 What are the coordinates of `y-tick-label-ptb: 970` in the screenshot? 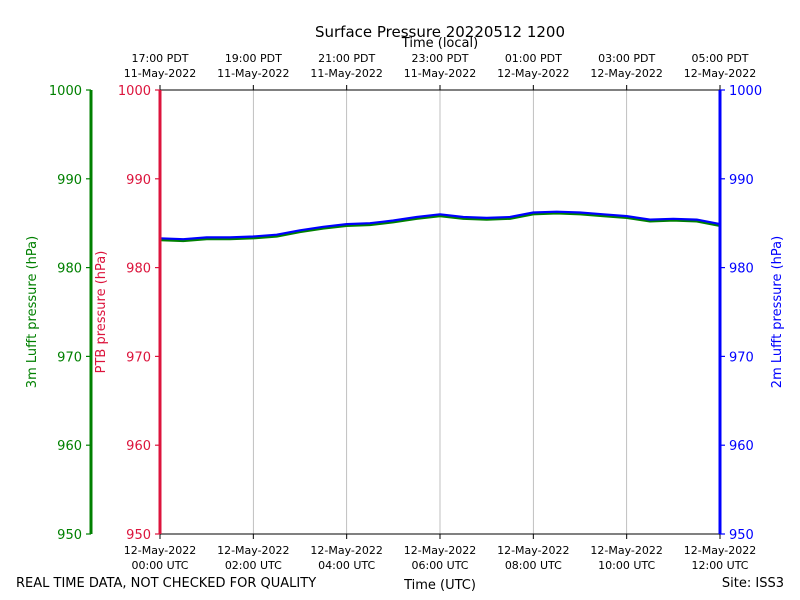 It's located at (138, 357).